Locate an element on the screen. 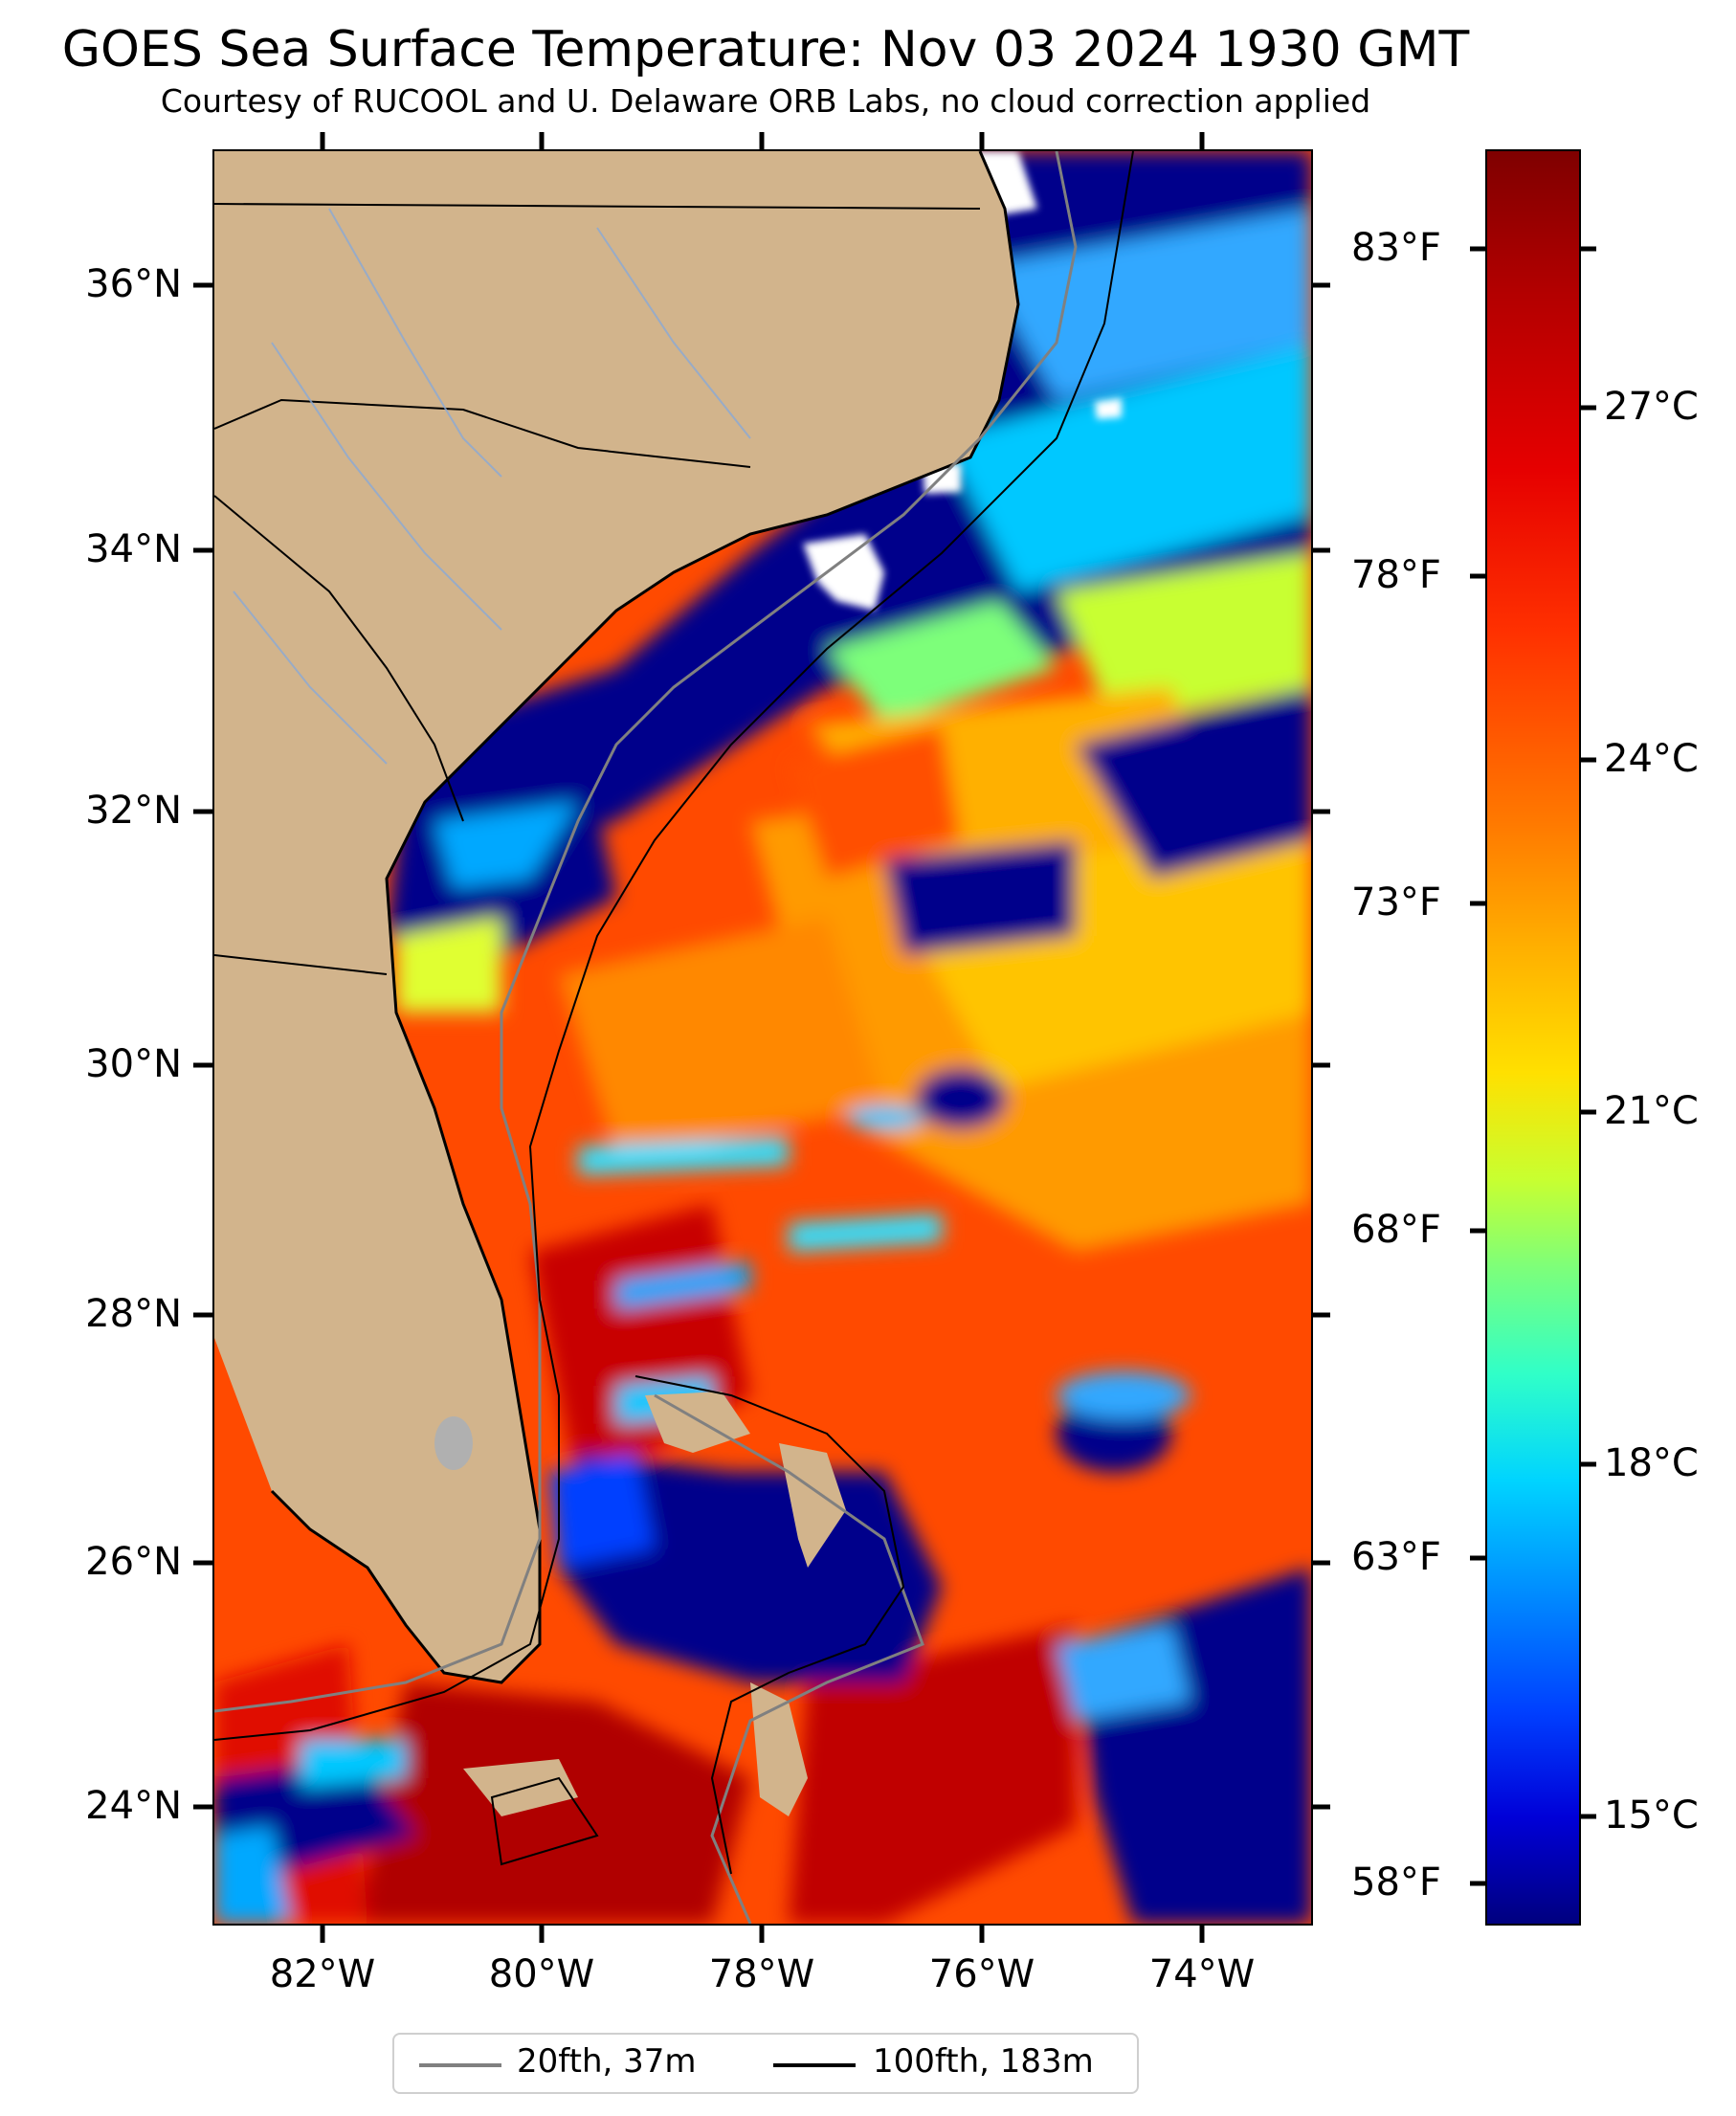 This screenshot has height=2116, width=1736. lon-label-74: 74°W is located at coordinates (1202, 1974).